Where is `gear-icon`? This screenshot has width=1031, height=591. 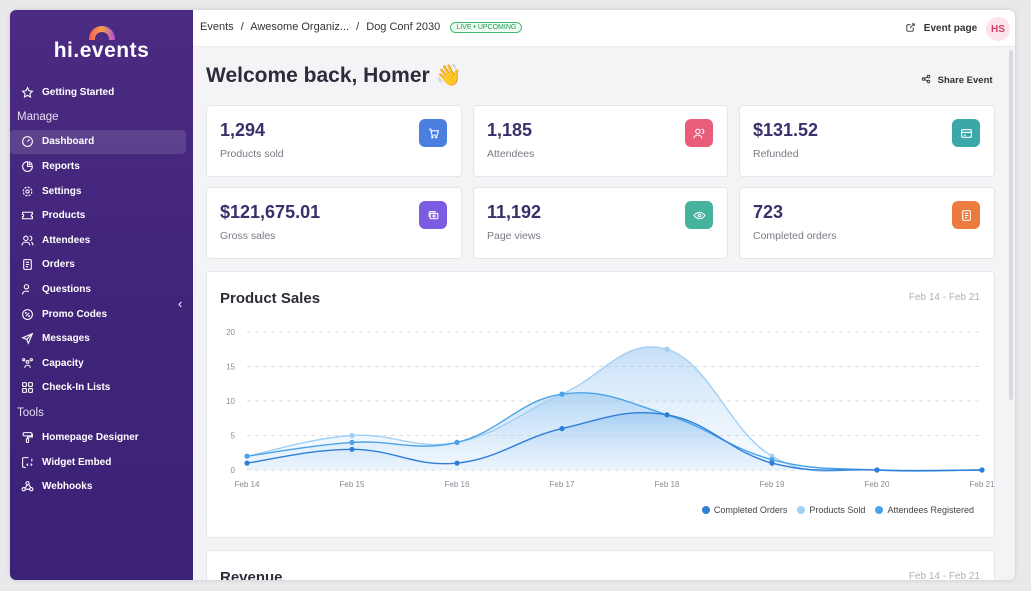
gear-icon is located at coordinates (27, 191).